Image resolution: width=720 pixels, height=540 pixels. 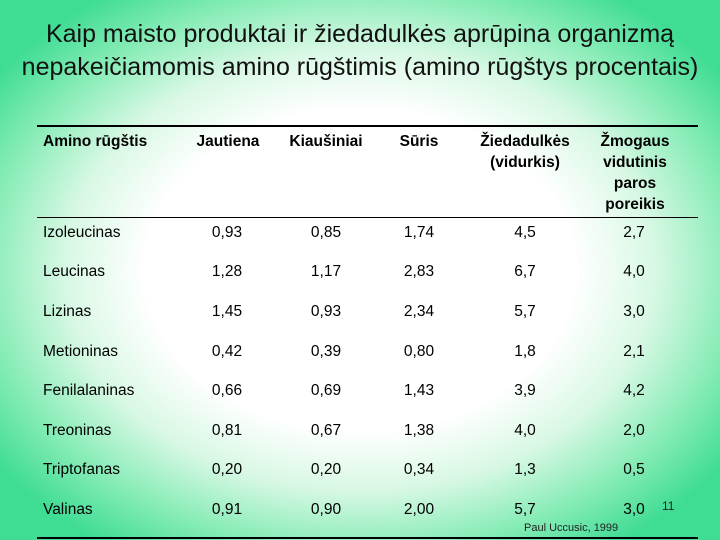 What do you see at coordinates (634, 351) in the screenshot?
I see `daily-need-value: 2,1` at bounding box center [634, 351].